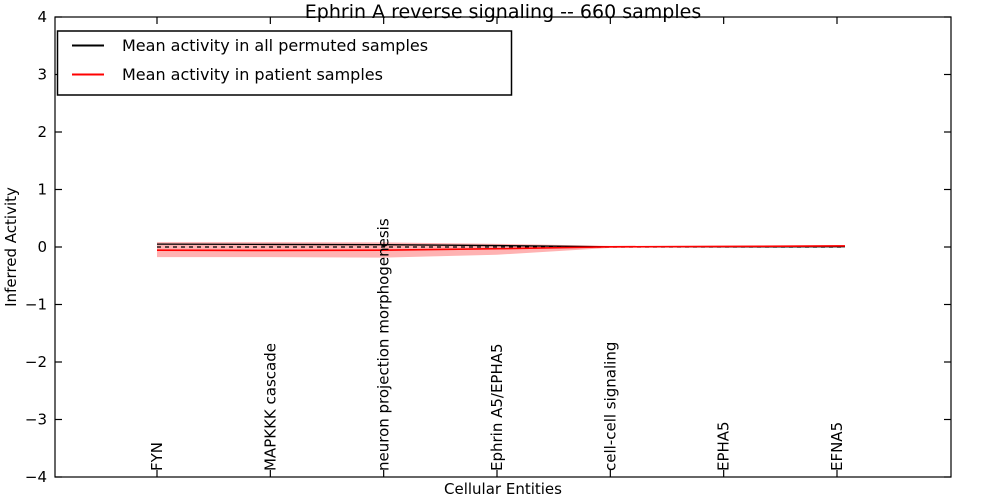 Image resolution: width=1000 pixels, height=504 pixels. Describe the element at coordinates (42, 75) in the screenshot. I see `y-tick-label: 3` at that location.